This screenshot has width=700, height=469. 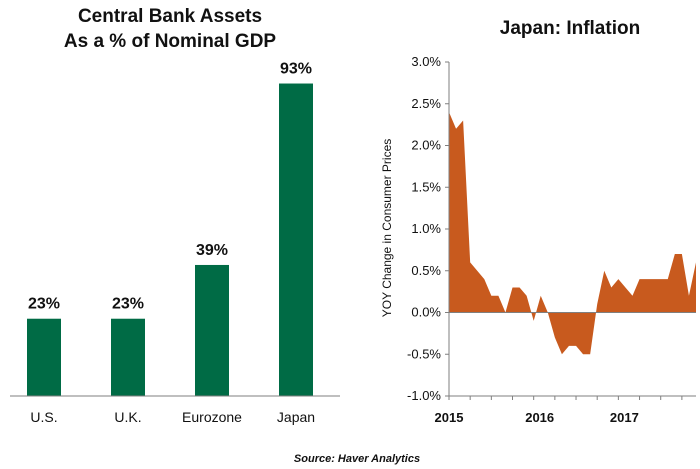 What do you see at coordinates (128, 357) in the screenshot?
I see `bar-uk` at bounding box center [128, 357].